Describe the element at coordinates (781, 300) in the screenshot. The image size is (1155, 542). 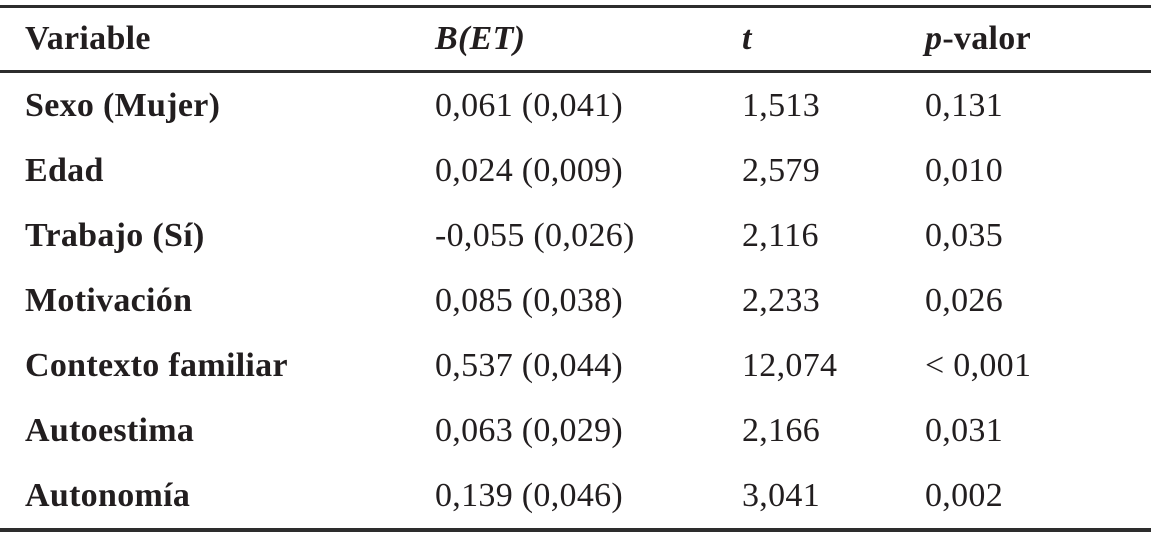
I see `cell-t: 2,233` at that location.